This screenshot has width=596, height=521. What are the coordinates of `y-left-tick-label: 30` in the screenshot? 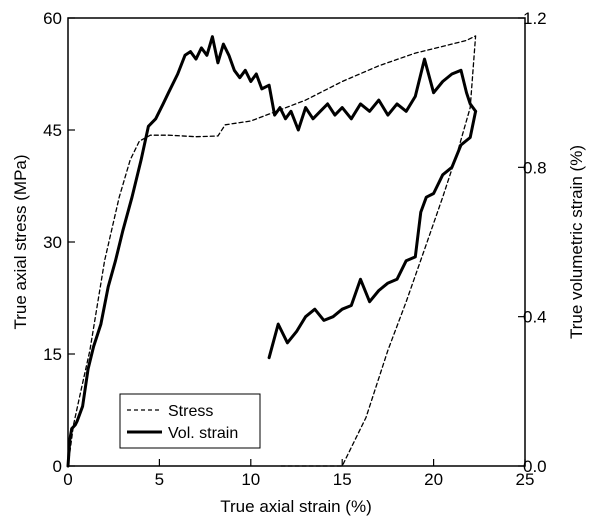 It's located at (52, 242).